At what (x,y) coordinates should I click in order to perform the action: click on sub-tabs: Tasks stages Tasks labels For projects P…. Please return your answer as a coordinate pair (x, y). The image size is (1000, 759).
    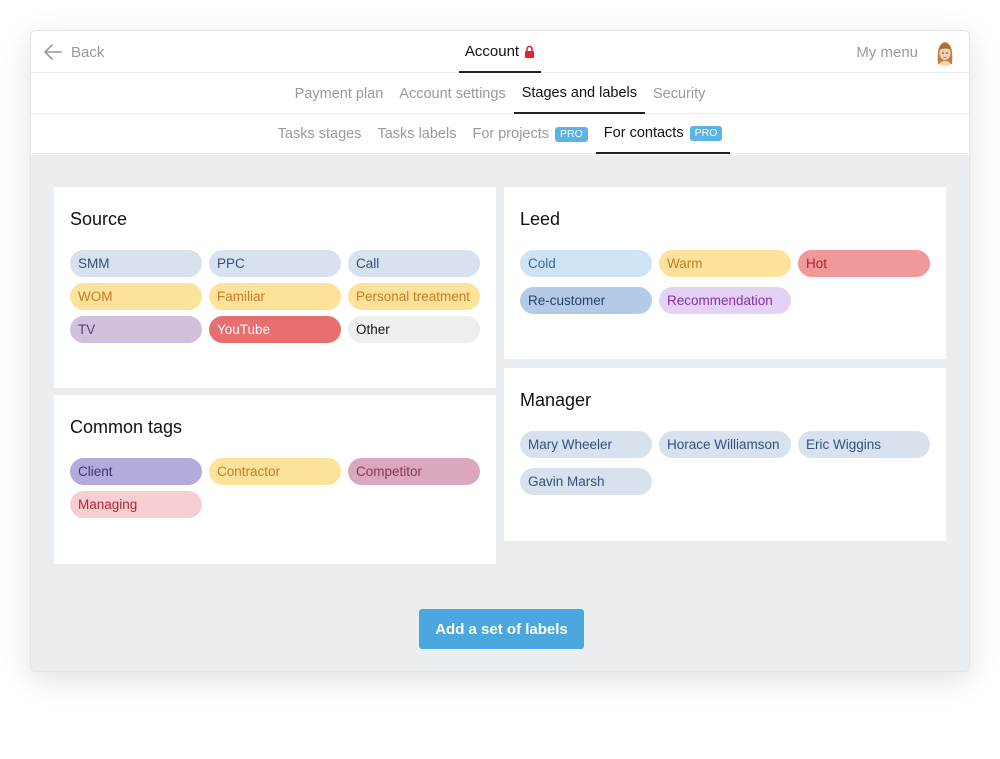
    Looking at the image, I should click on (500, 134).